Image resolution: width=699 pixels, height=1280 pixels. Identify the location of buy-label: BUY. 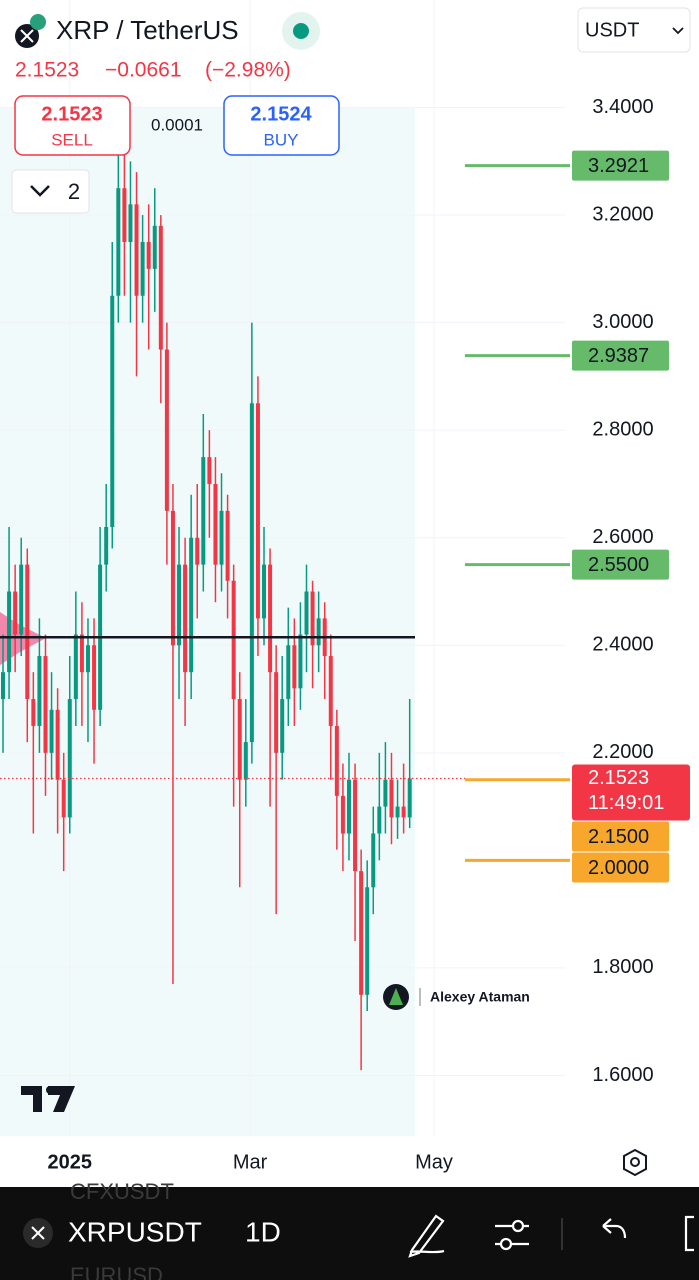
(281, 139).